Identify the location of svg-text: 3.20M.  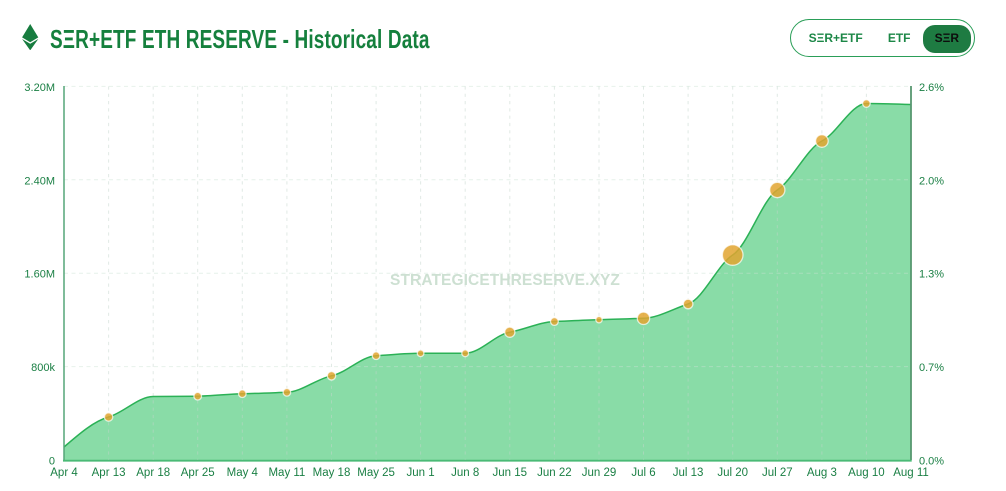
(39, 88).